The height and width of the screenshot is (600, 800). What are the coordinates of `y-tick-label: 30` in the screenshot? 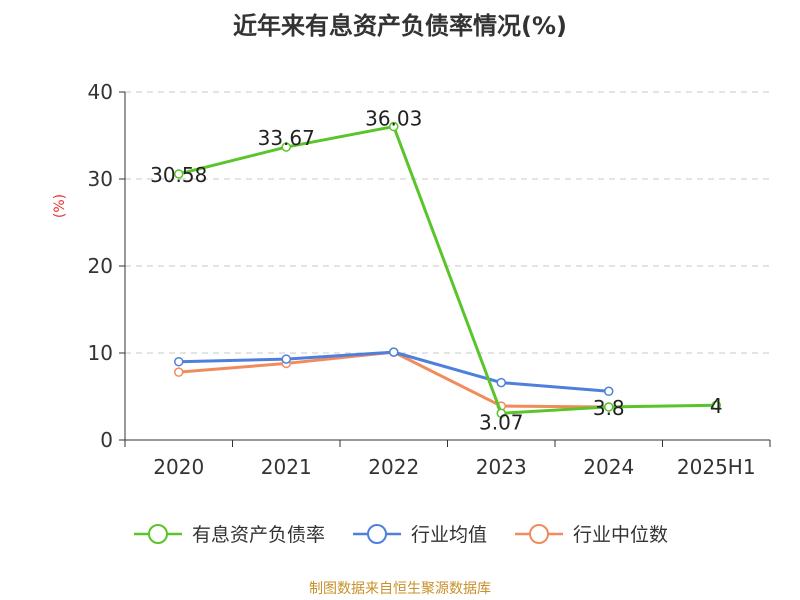 It's located at (100, 179).